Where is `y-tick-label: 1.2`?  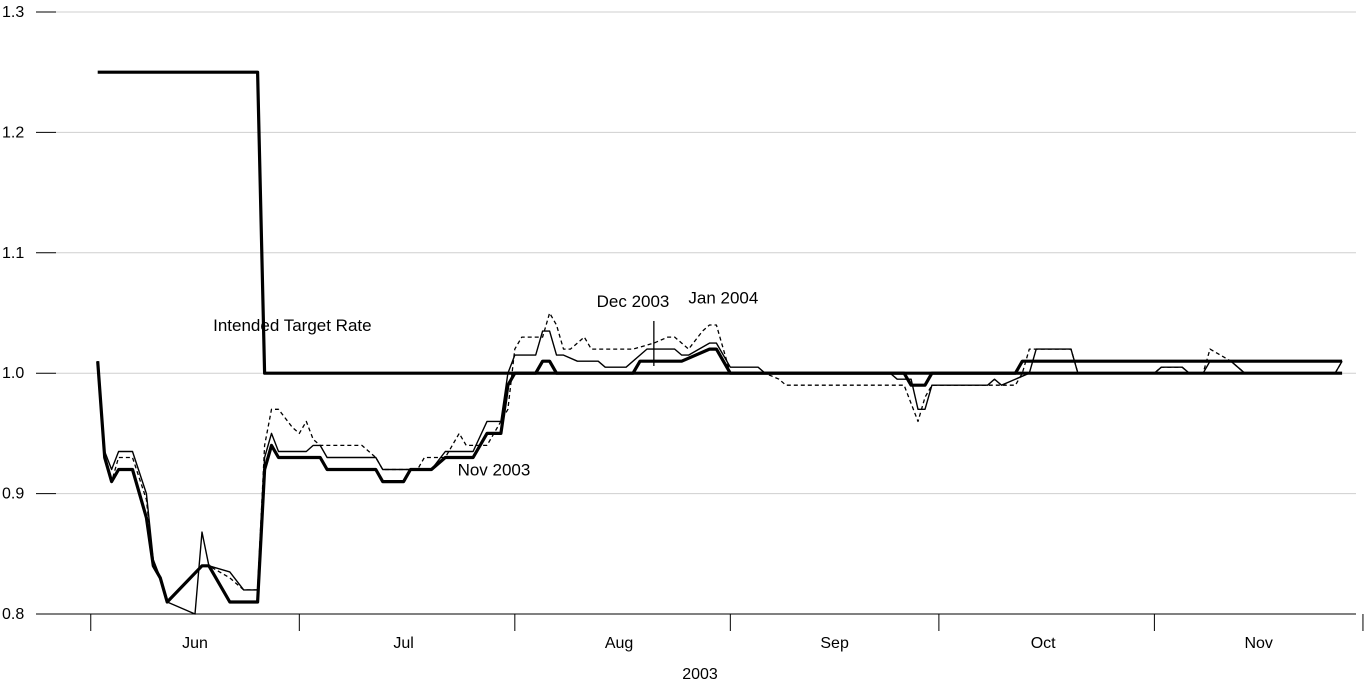 y-tick-label: 1.2 is located at coordinates (13, 132).